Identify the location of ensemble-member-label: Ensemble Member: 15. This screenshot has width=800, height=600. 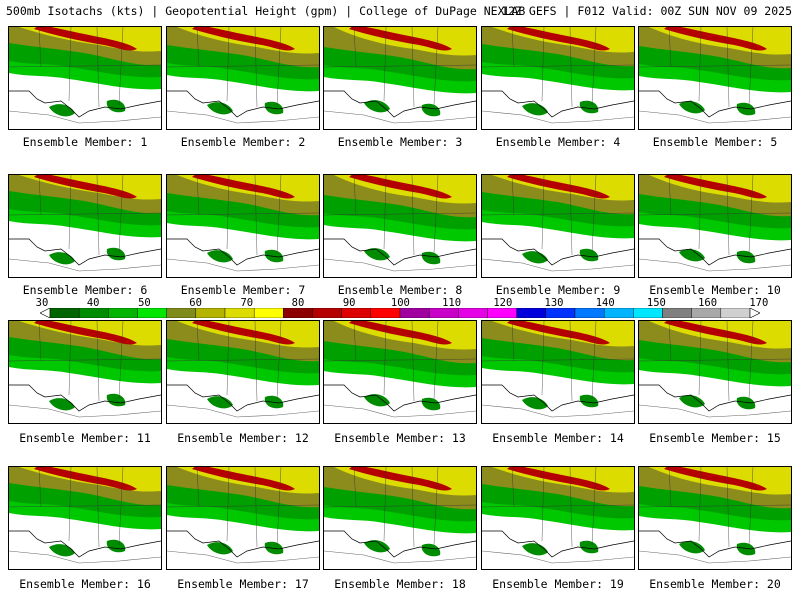
(715, 438).